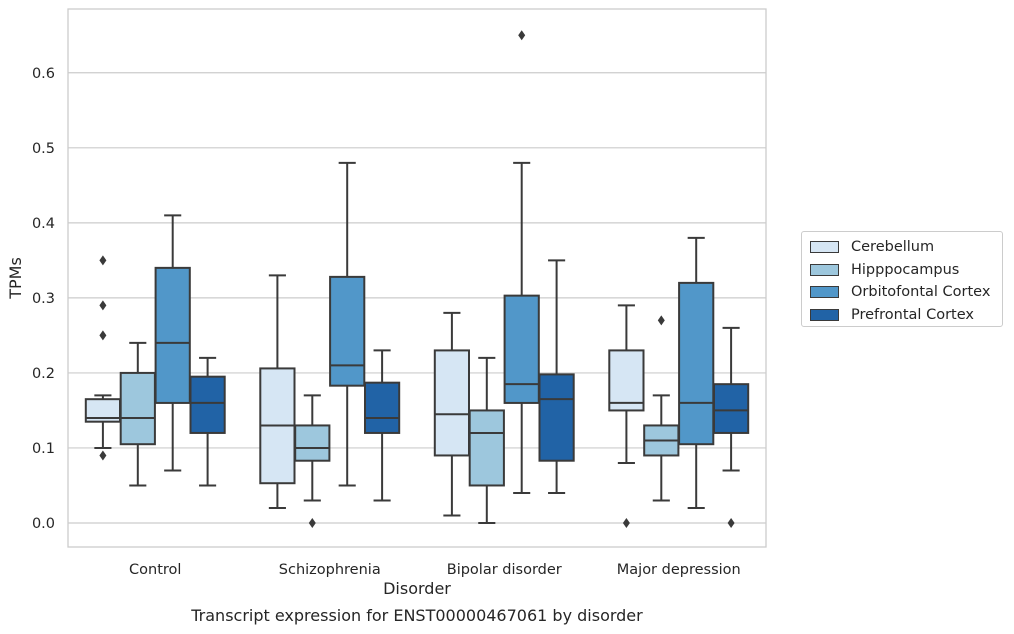 This screenshot has width=1014, height=634. Describe the element at coordinates (921, 292) in the screenshot. I see `legend-label: Orbitofontal Cortex` at that location.